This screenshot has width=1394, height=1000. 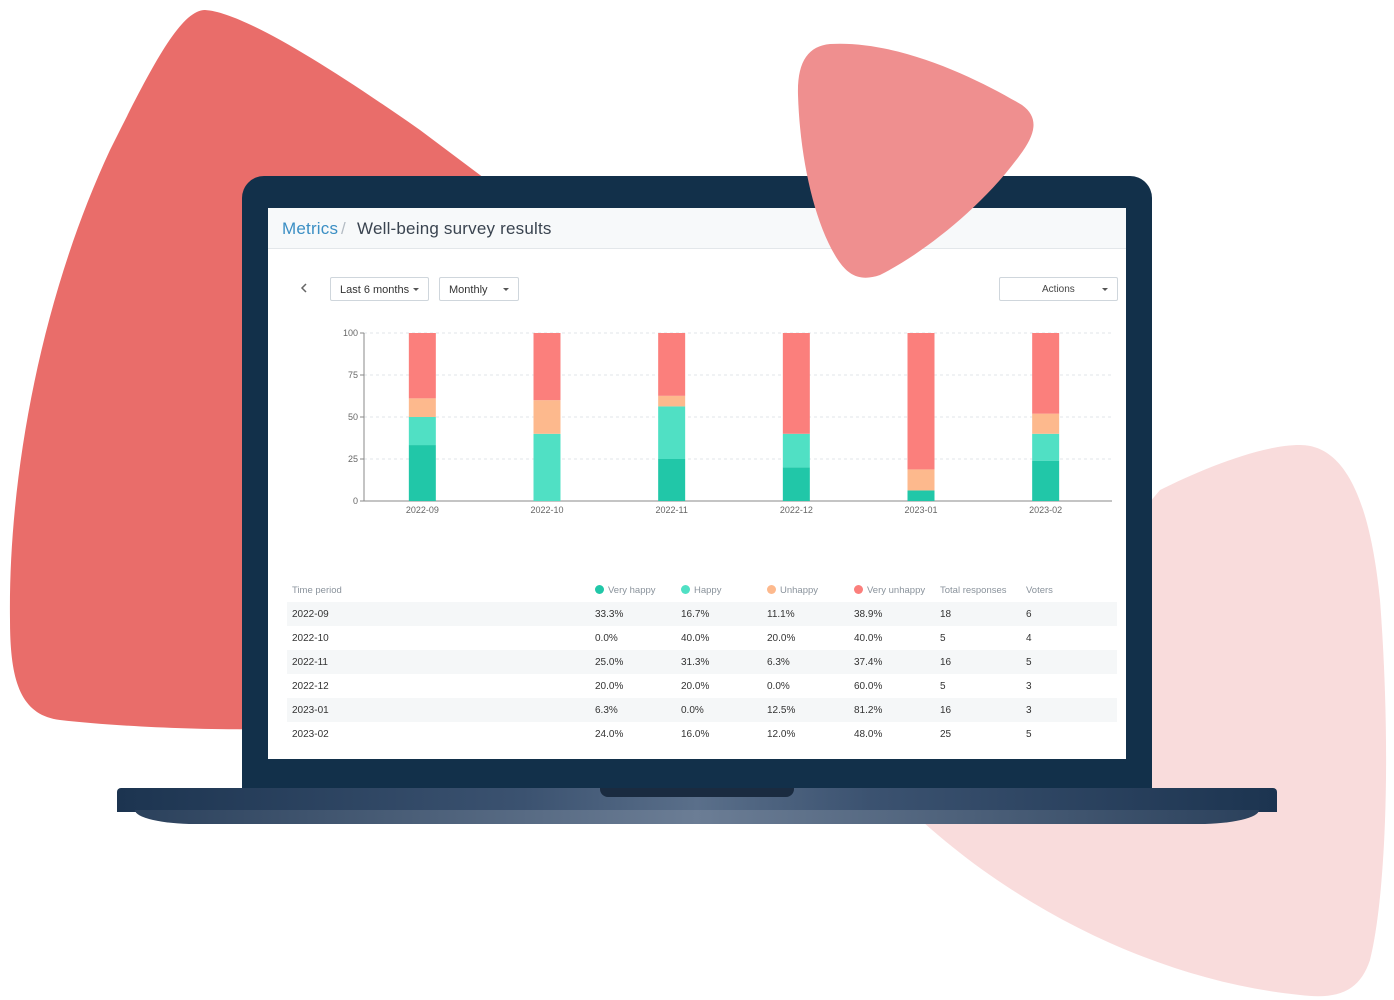 What do you see at coordinates (546, 510) in the screenshot?
I see `x-tick-label: 2022-10` at bounding box center [546, 510].